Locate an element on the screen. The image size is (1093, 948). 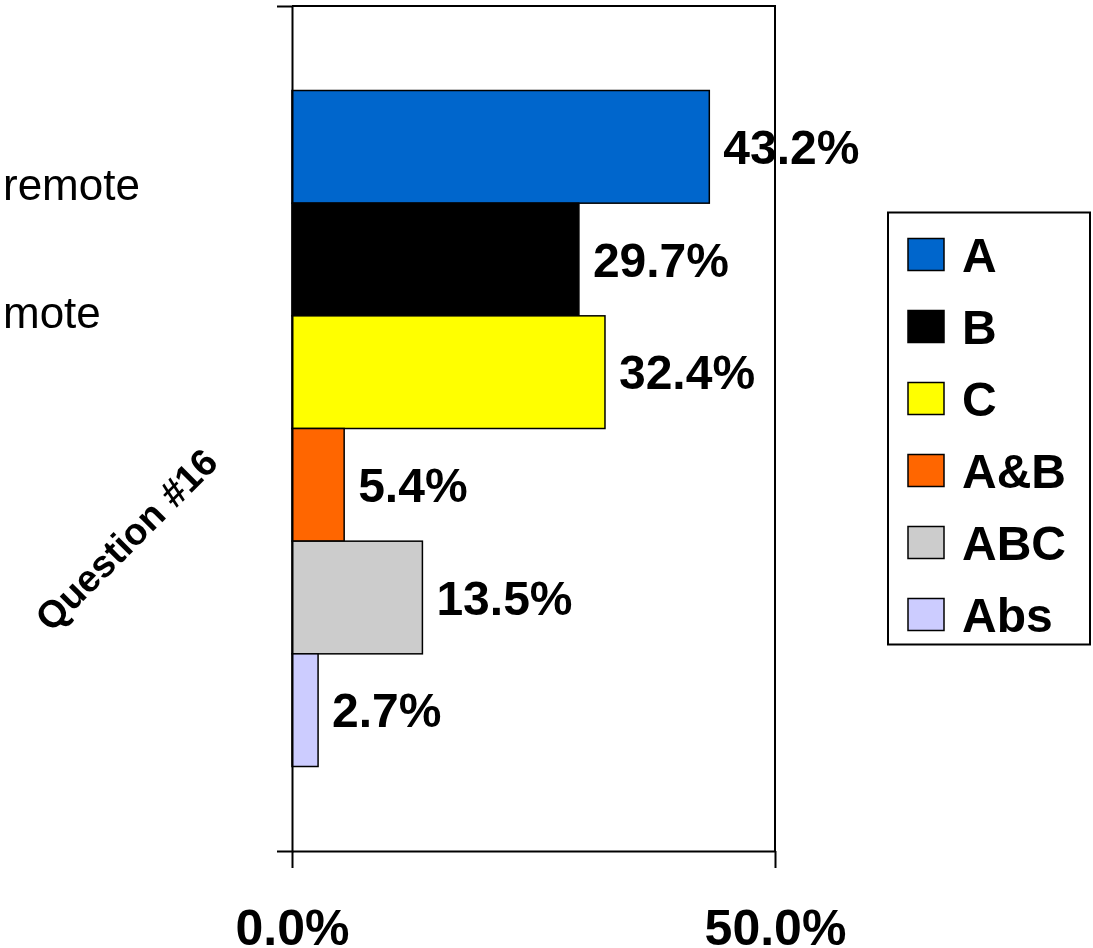
data-label: 2.7% is located at coordinates (387, 711).